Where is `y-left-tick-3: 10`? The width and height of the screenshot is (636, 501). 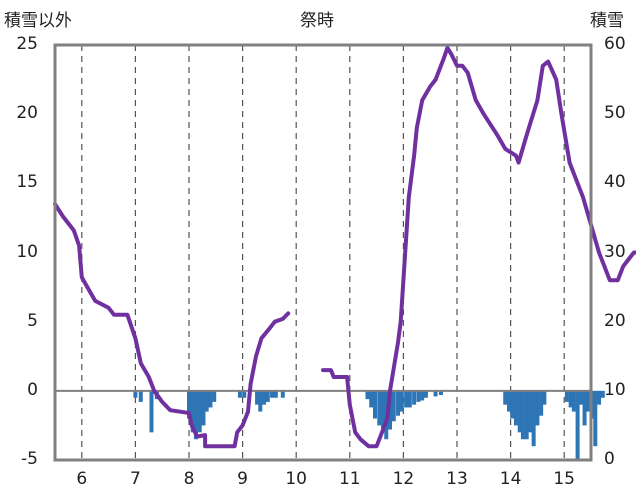 y-left-tick-3: 10 is located at coordinates (27, 251).